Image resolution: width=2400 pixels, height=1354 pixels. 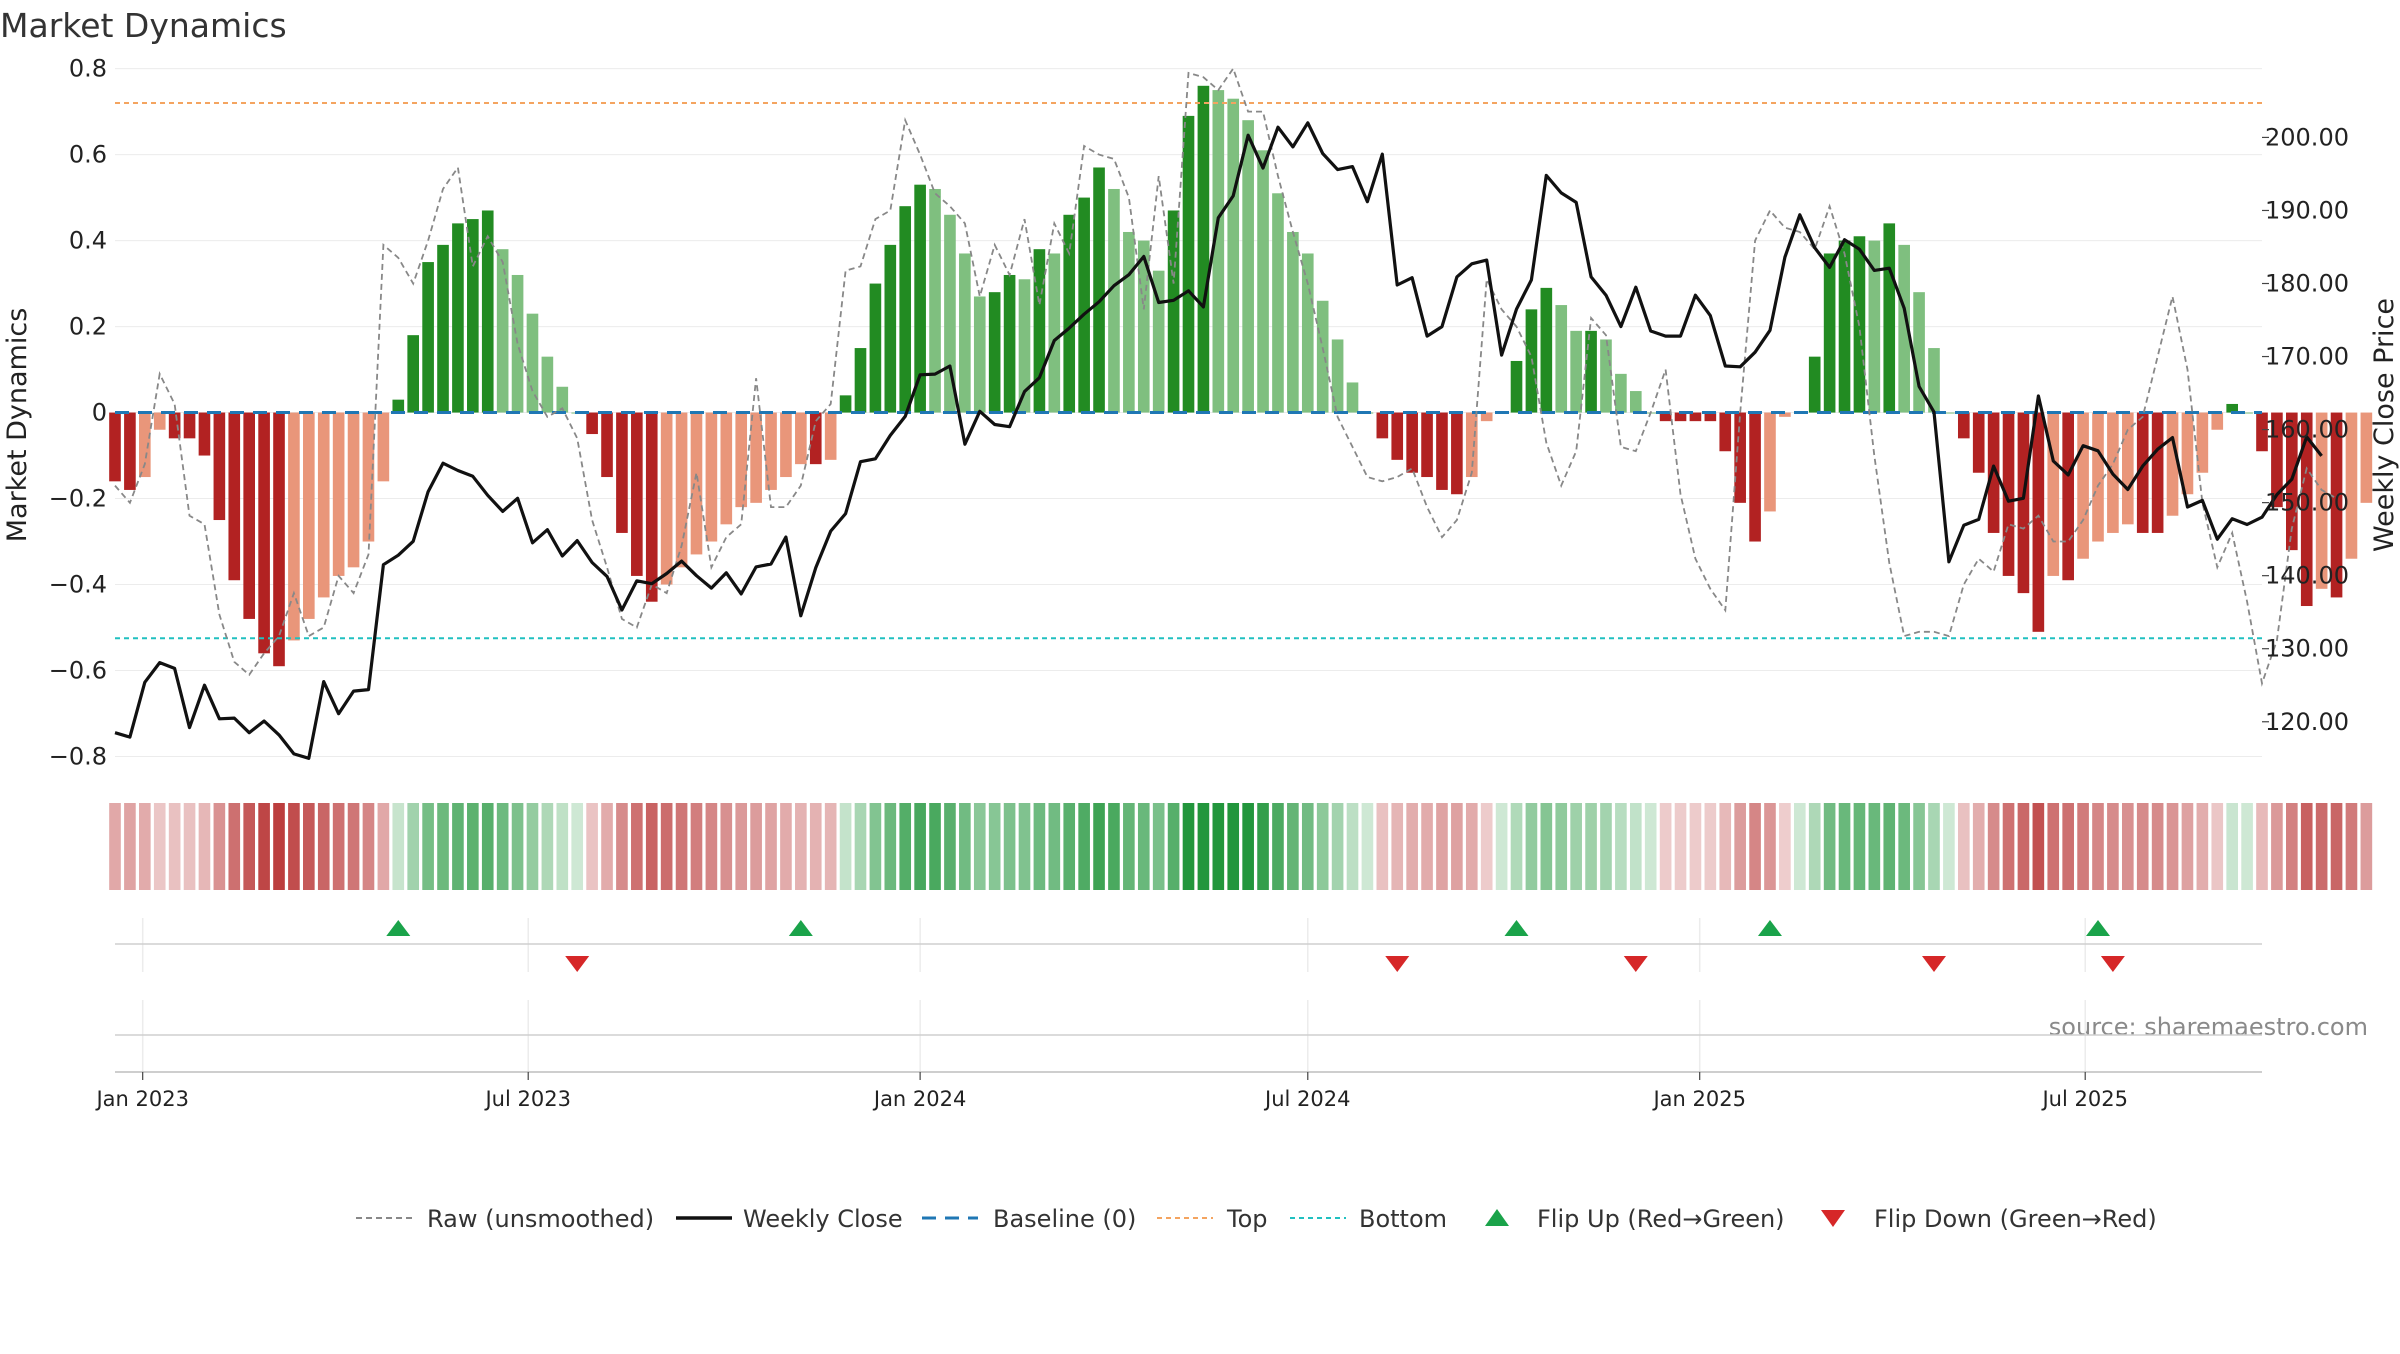 What do you see at coordinates (2015, 1219) in the screenshot?
I see `legend-label: Flip Down (Green→Red)` at bounding box center [2015, 1219].